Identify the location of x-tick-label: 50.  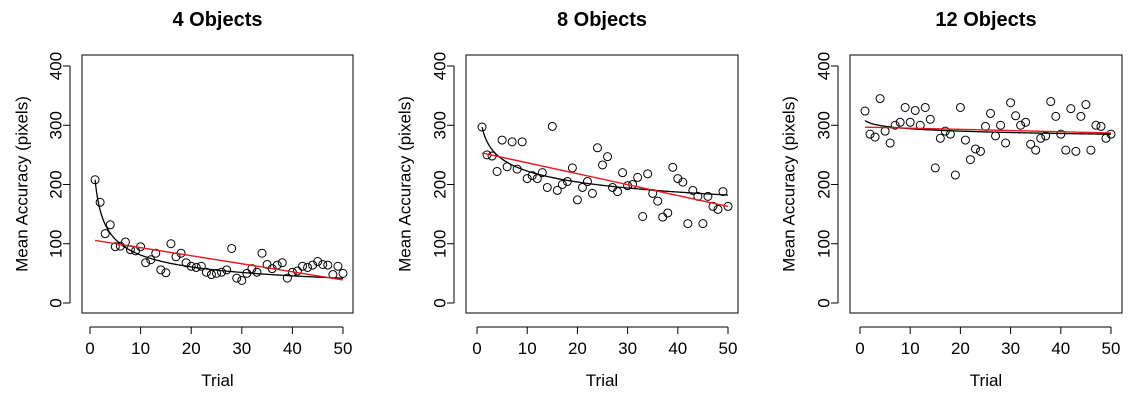
(1111, 348).